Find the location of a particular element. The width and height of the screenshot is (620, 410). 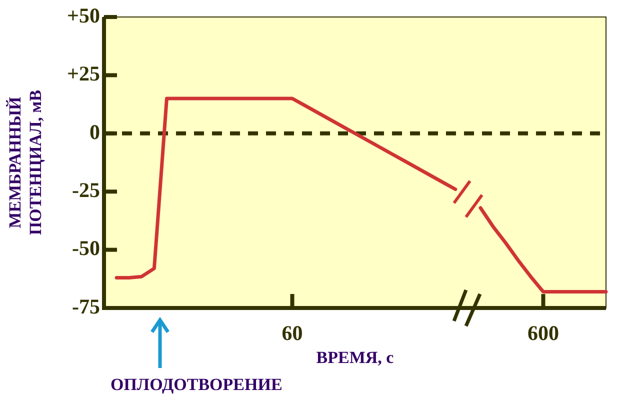

y-tick-label: +25 is located at coordinates (83, 74).